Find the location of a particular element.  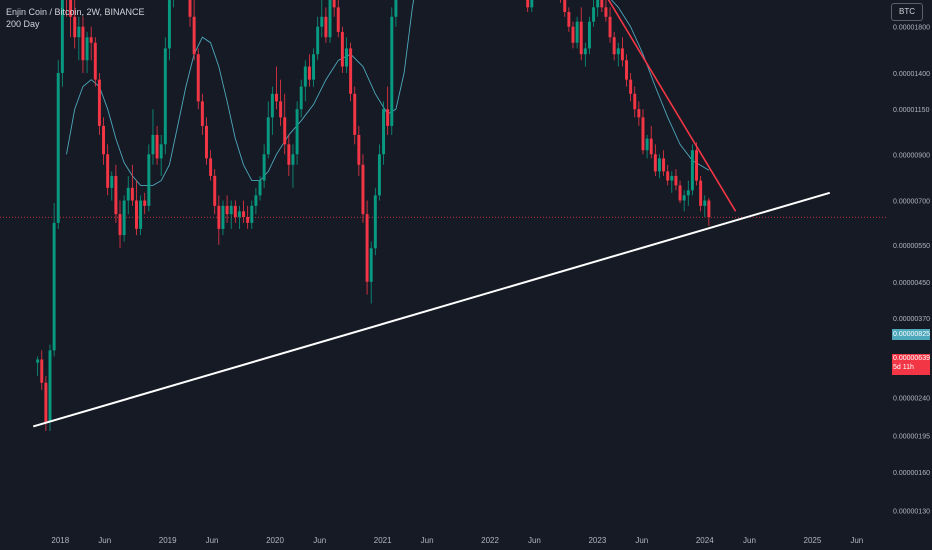

last-price-tag: 0.00000639 5d 11h is located at coordinates (911, 364).